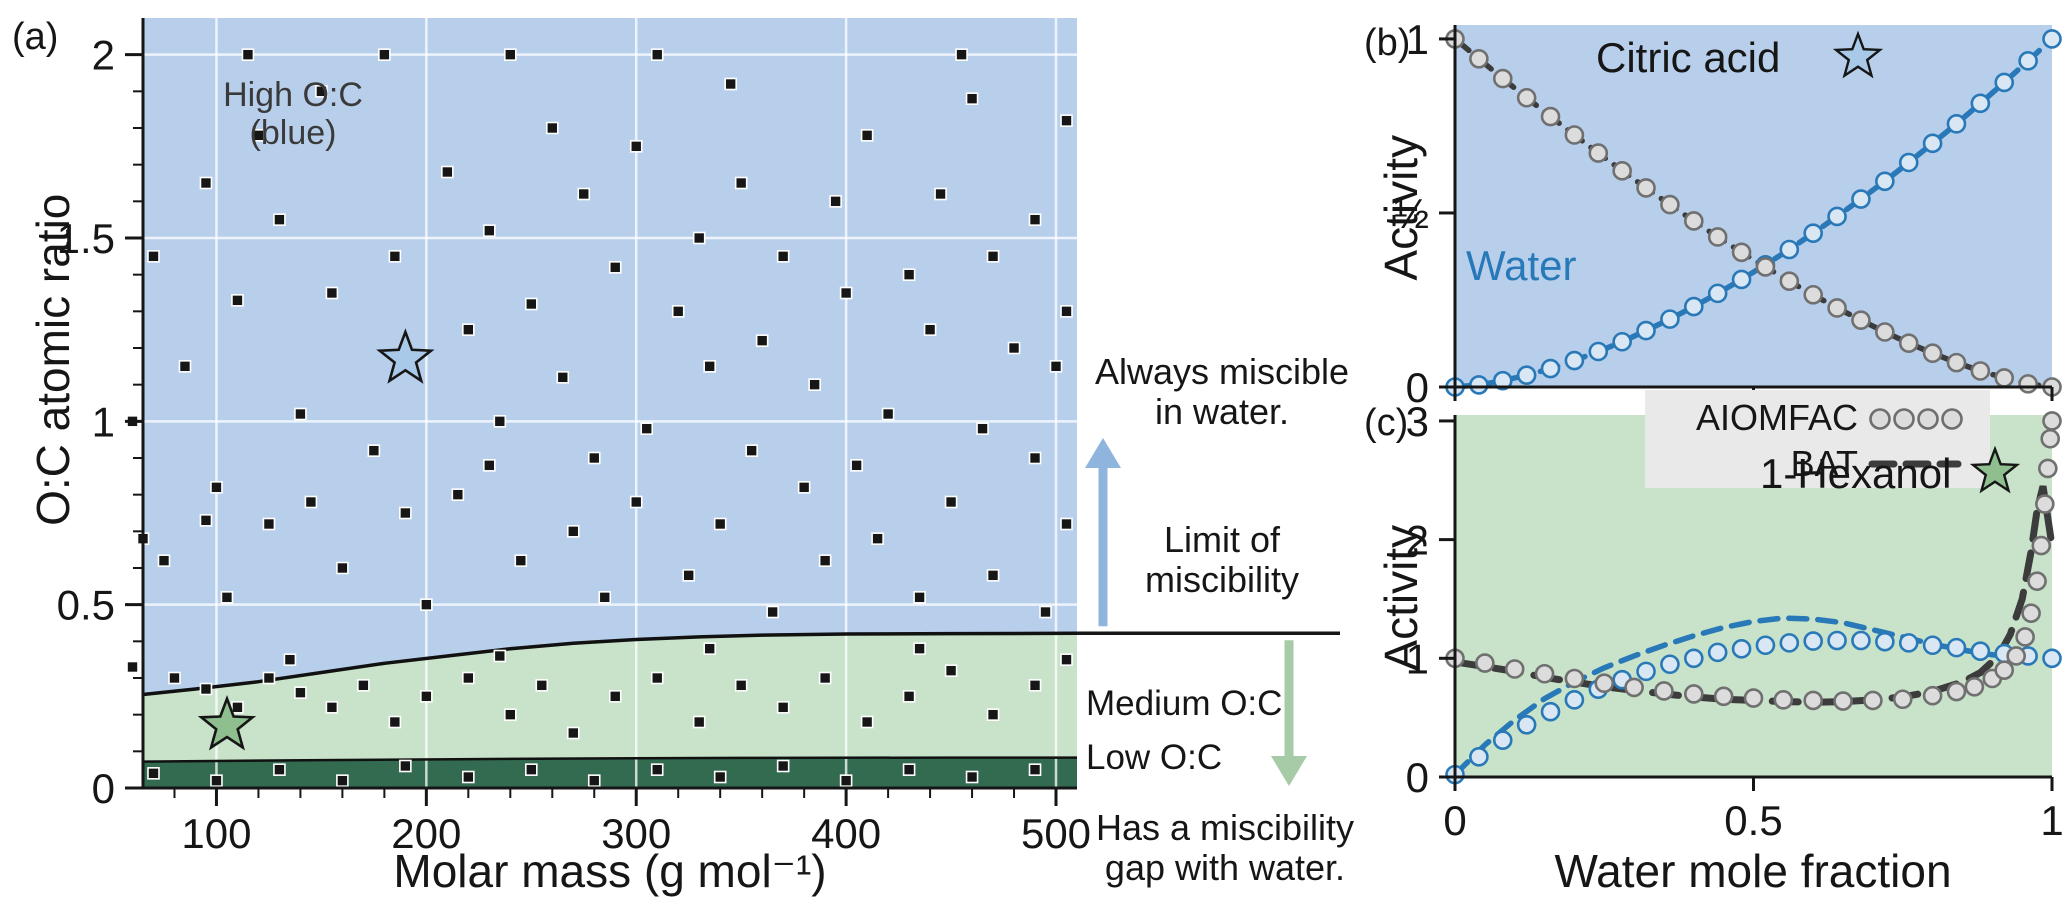 Image resolution: width=2067 pixels, height=921 pixels. I want to click on panel-a-y-axis-title: O:C atomic ratio, so click(53, 359).